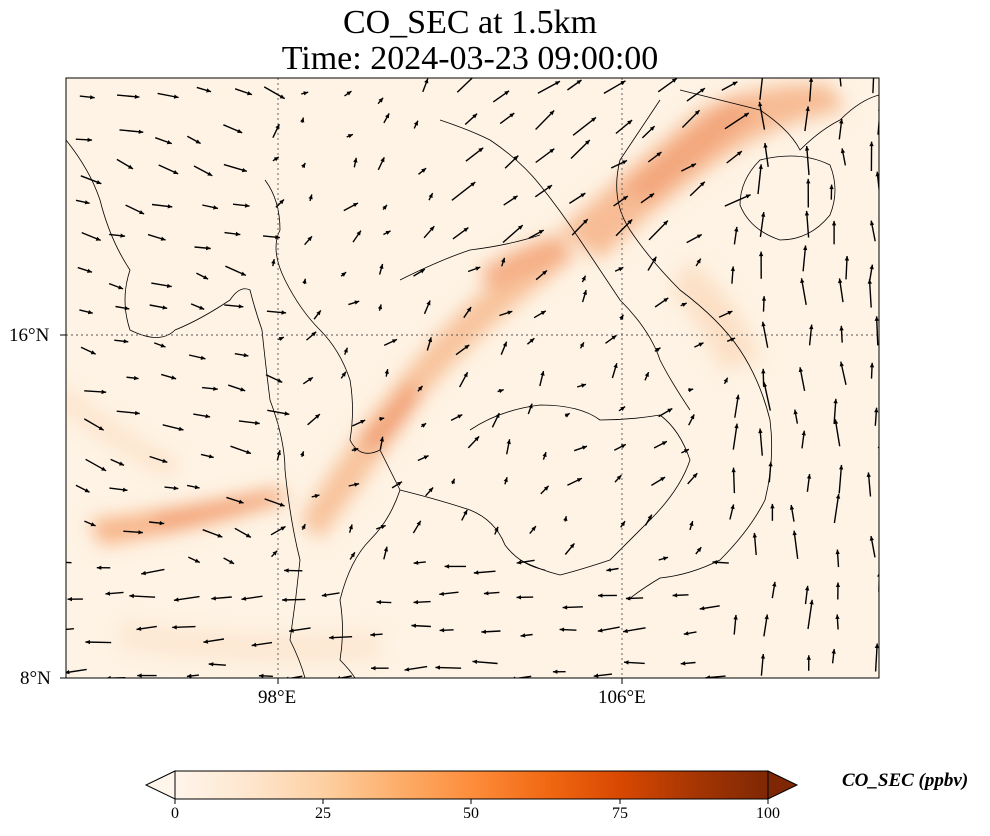 The width and height of the screenshot is (990, 836). Describe the element at coordinates (783, 785) in the screenshot. I see `colorbar-extend-max` at that location.